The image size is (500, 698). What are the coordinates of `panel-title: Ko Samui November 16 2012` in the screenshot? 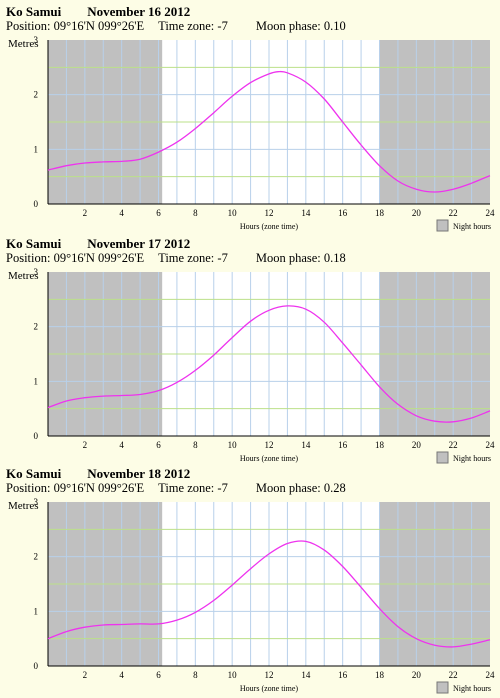 It's located at (98, 12).